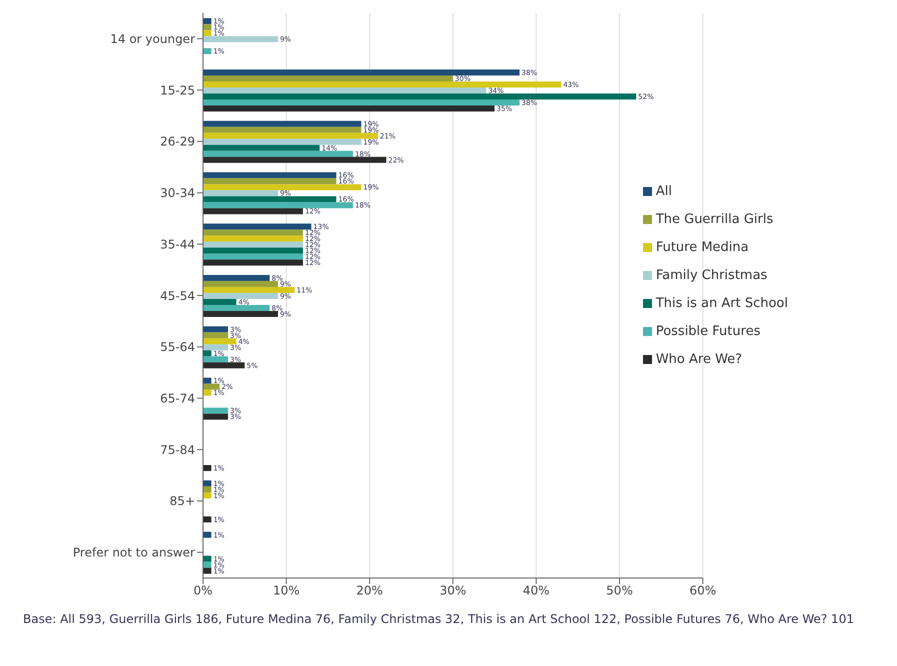 This screenshot has width=897, height=666. I want to click on y-tick-label: 45-54, so click(177, 295).